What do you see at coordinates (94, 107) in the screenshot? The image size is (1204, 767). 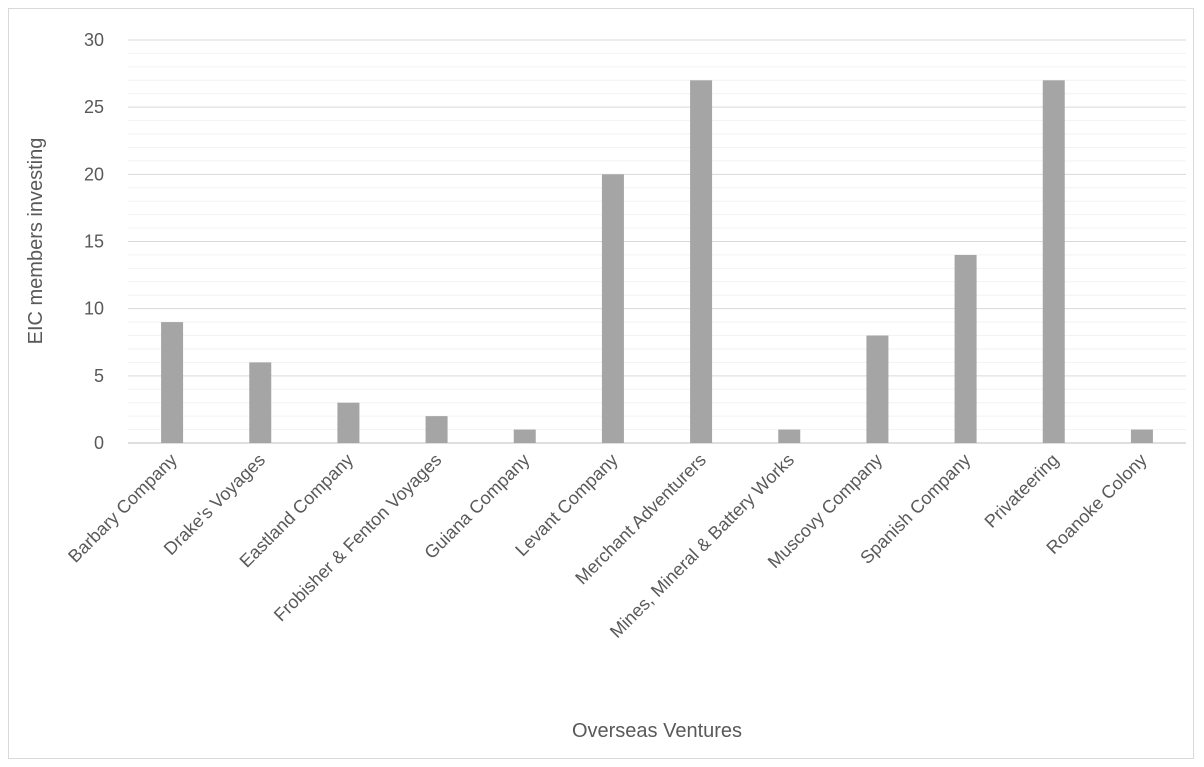 I see `y-tick-label: 25` at bounding box center [94, 107].